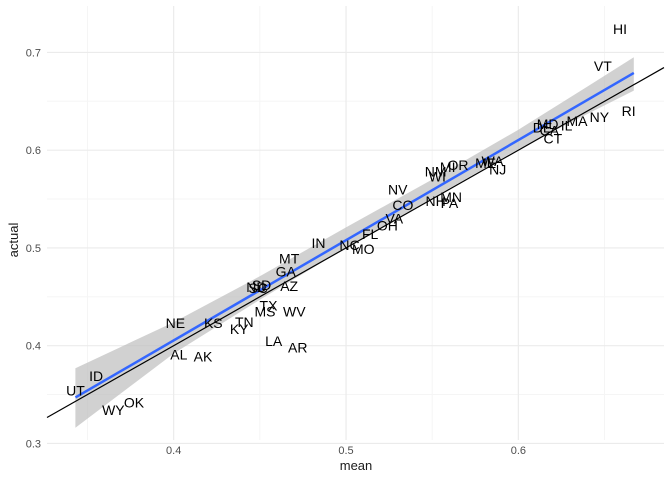 The height and width of the screenshot is (480, 672). I want to click on state-label-ne: NE, so click(175, 323).